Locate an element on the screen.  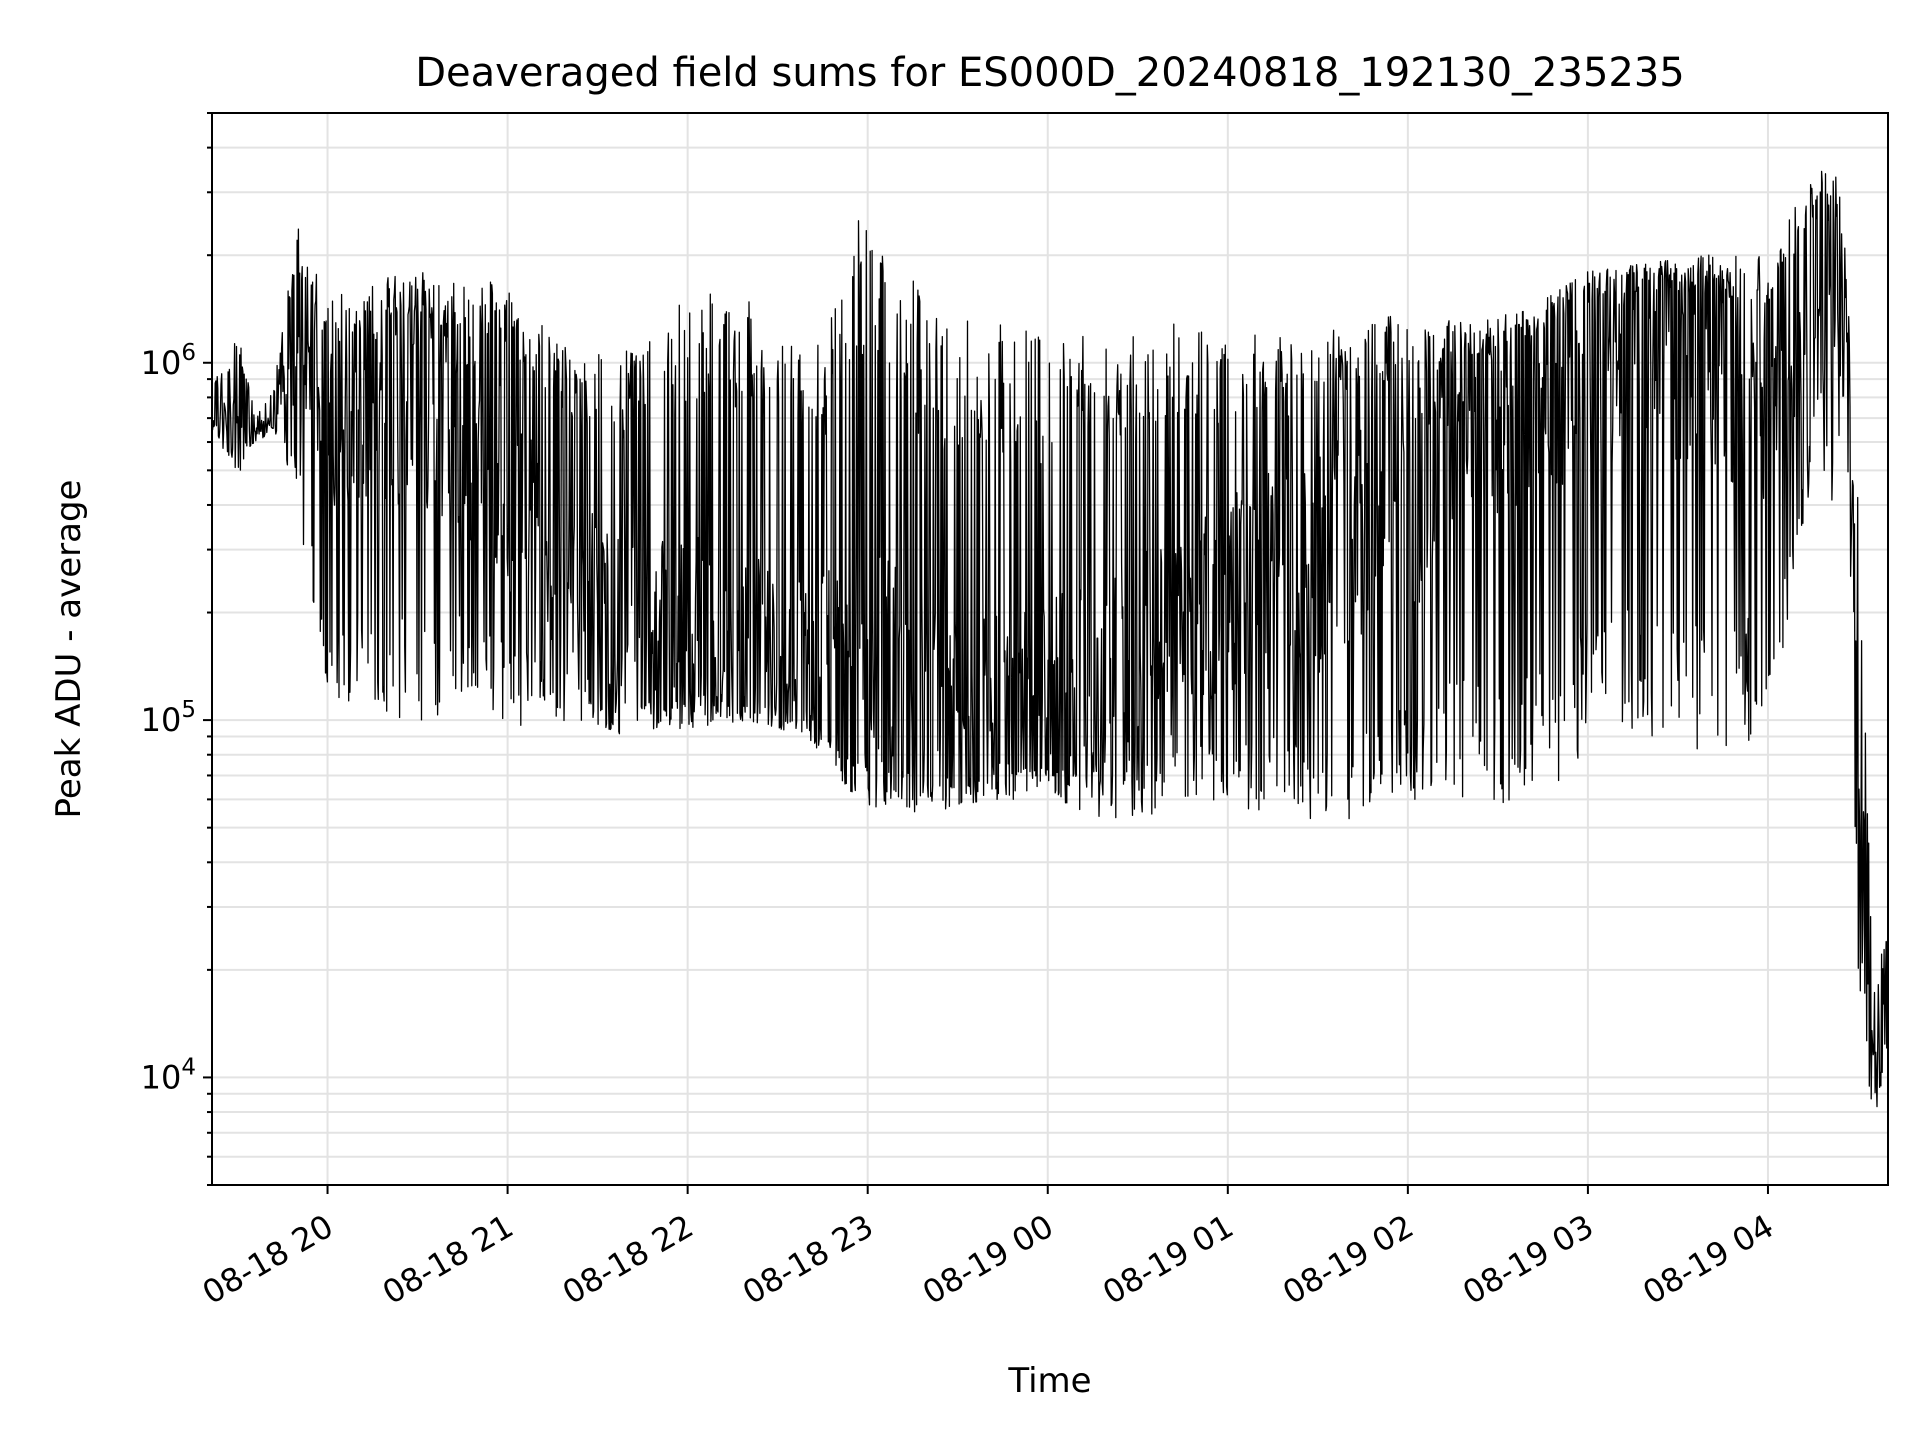
y-tick-label: 10⁴ is located at coordinates (168, 1075).